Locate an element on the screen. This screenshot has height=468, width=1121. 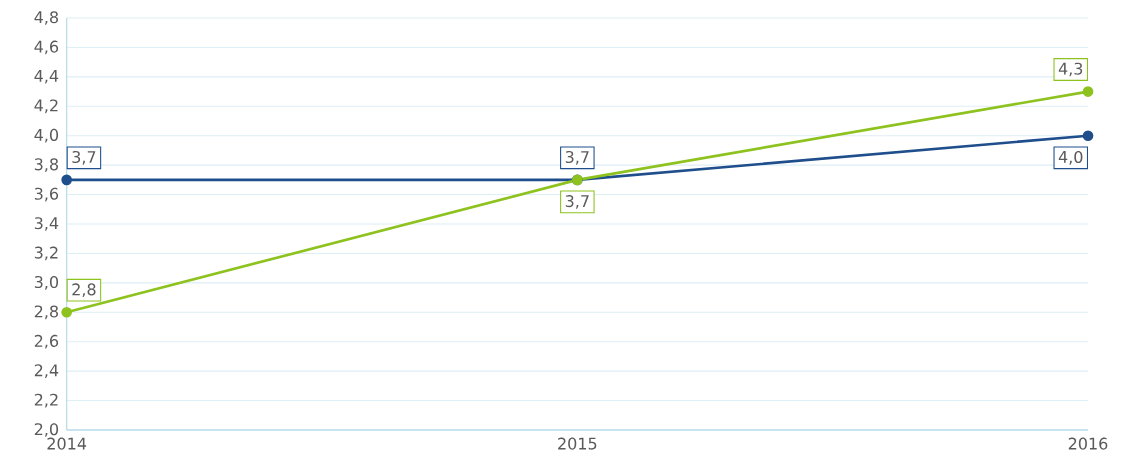
y-tick-label: 4,4 is located at coordinates (46, 77).